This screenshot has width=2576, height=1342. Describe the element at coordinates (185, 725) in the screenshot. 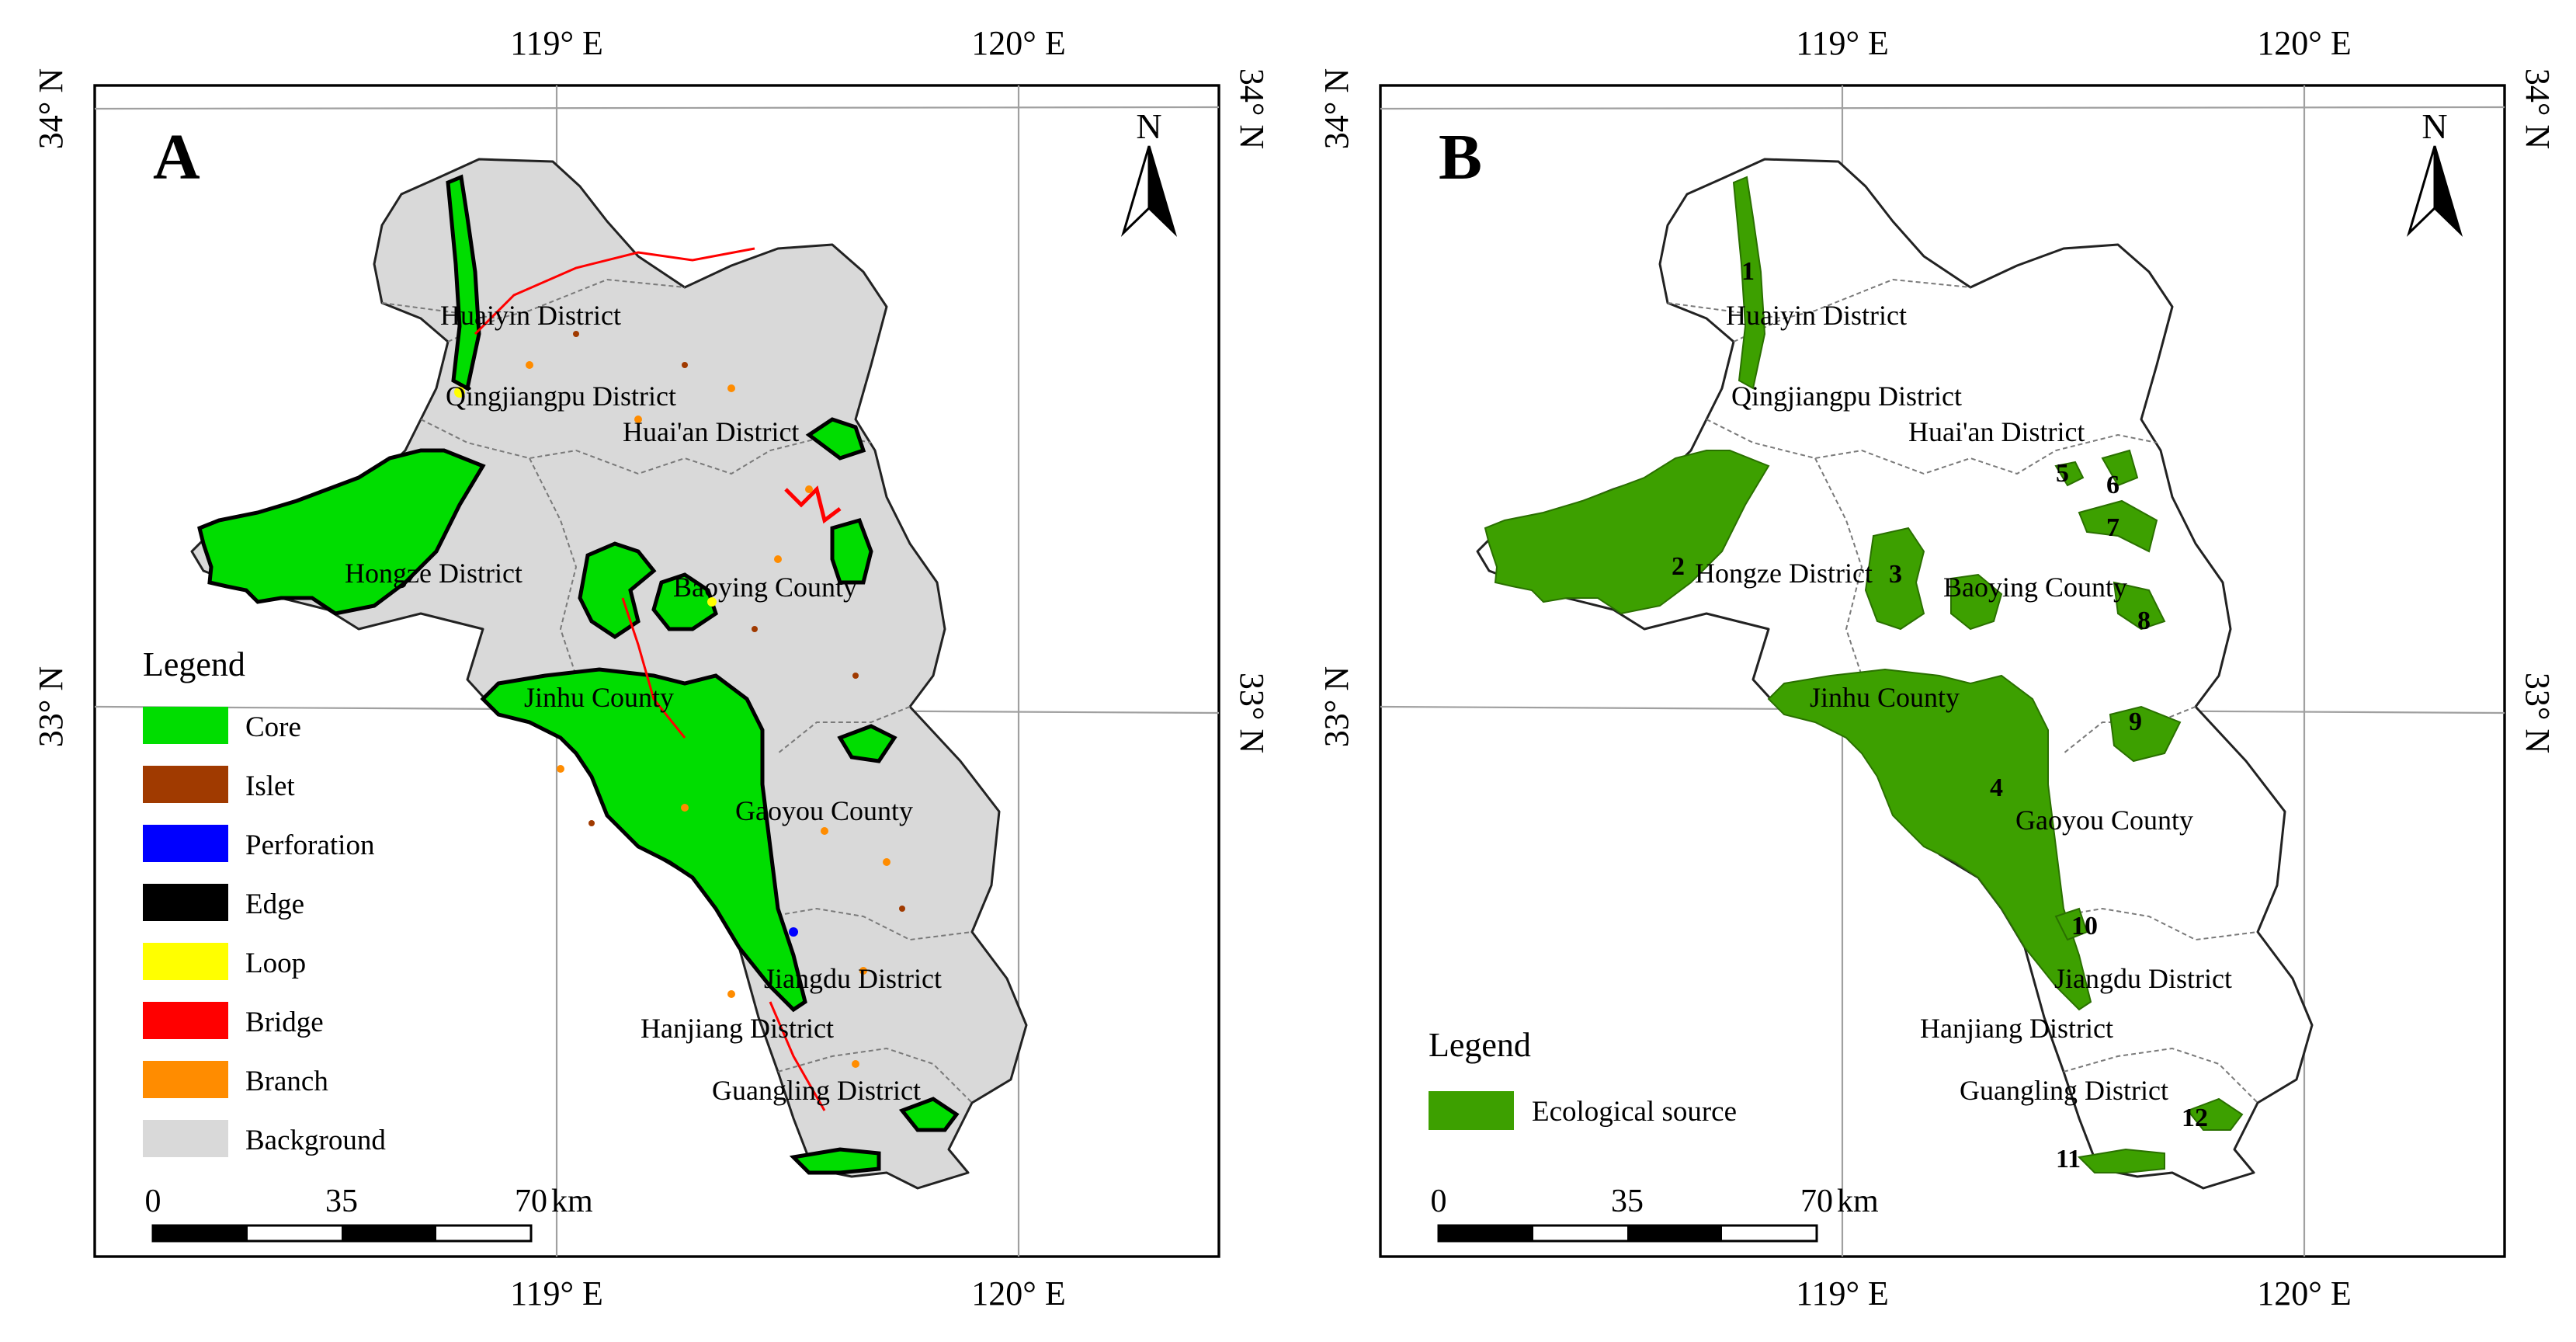

I see `legend-swatch-core` at that location.